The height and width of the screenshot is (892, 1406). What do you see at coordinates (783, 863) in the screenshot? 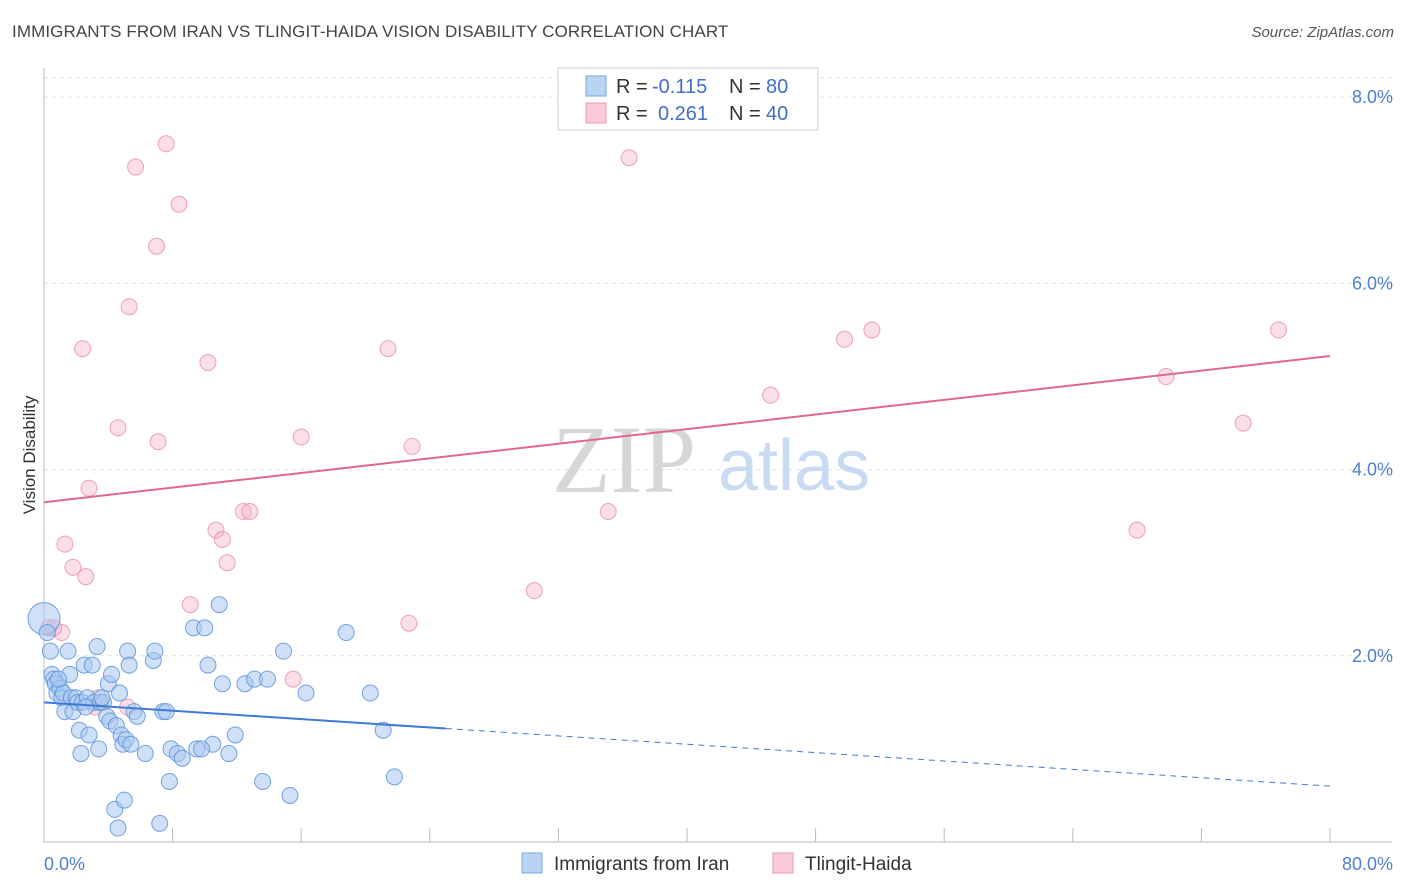
I see `bottom-legend-swatch-tlingit` at bounding box center [783, 863].